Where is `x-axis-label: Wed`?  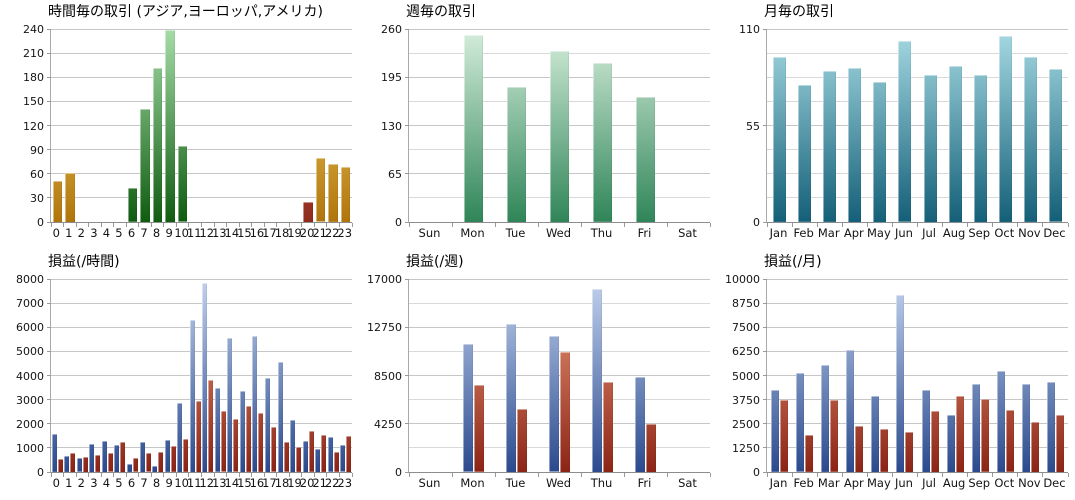
x-axis-label: Wed is located at coordinates (558, 233).